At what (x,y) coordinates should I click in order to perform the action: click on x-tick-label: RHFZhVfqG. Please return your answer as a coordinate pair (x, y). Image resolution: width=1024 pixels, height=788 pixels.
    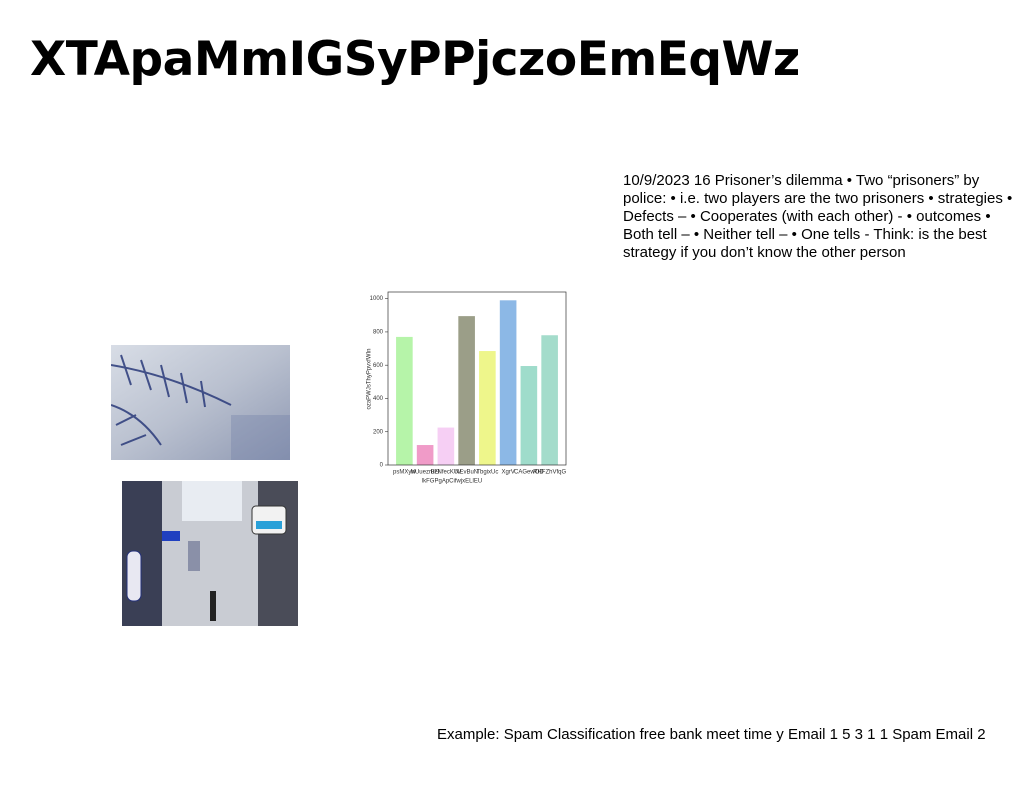
    Looking at the image, I should click on (549, 473).